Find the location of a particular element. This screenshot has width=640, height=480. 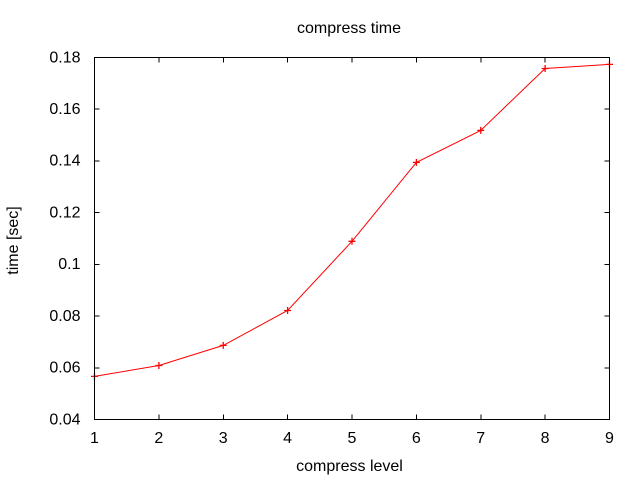

svg-text: 0.08 is located at coordinates (64, 316).